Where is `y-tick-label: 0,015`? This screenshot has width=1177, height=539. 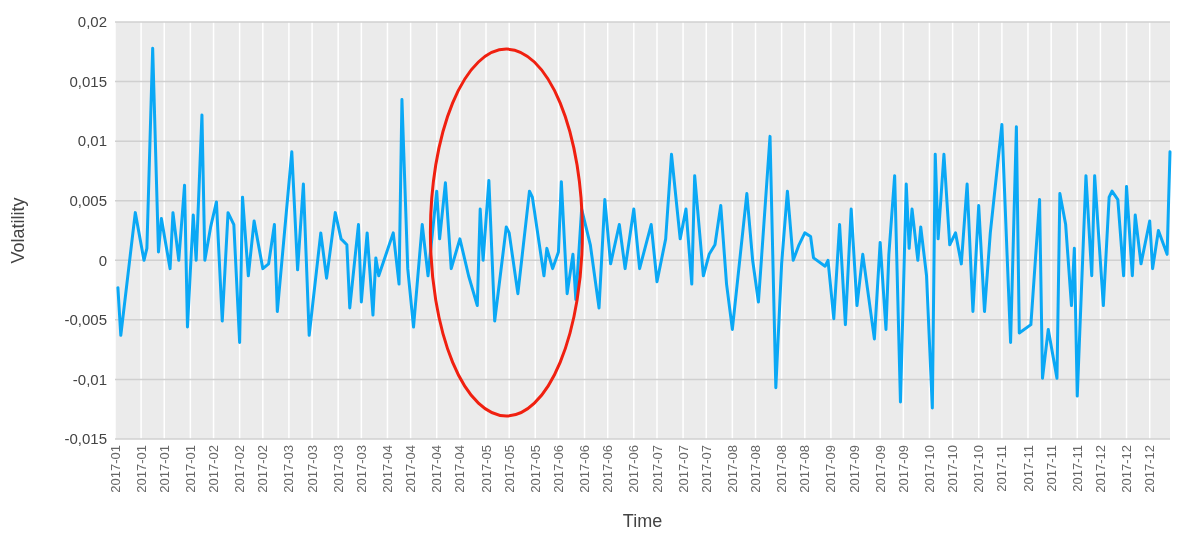 y-tick-label: 0,015 is located at coordinates (88, 81).